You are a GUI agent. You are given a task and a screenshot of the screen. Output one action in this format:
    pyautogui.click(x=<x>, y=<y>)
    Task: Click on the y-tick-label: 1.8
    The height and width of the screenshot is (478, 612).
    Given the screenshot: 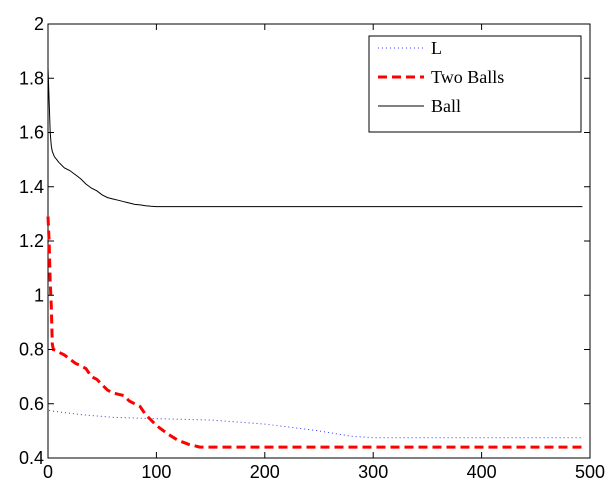 What is the action you would take?
    pyautogui.click(x=31, y=78)
    